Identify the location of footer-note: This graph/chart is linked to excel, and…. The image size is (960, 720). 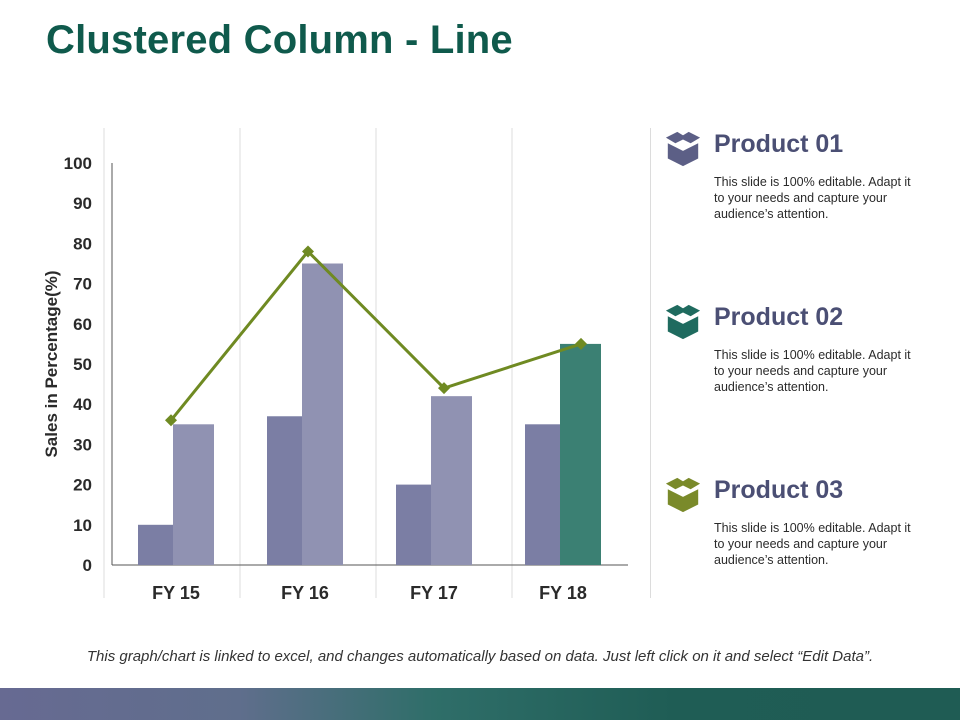
(480, 656).